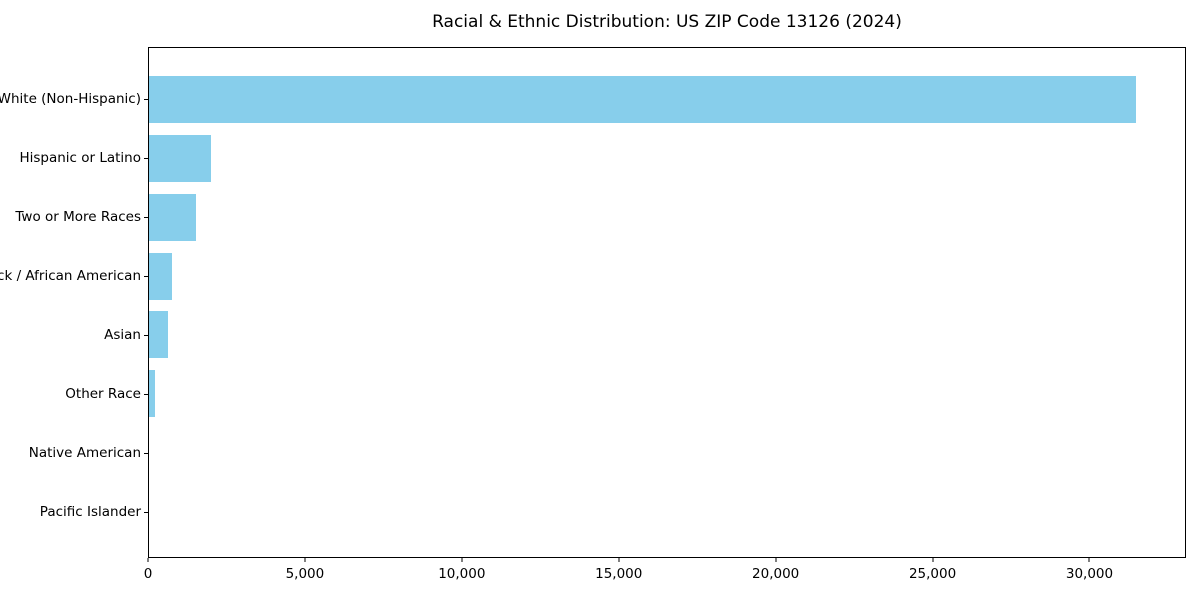  I want to click on category-label: Two or More Races, so click(78, 217).